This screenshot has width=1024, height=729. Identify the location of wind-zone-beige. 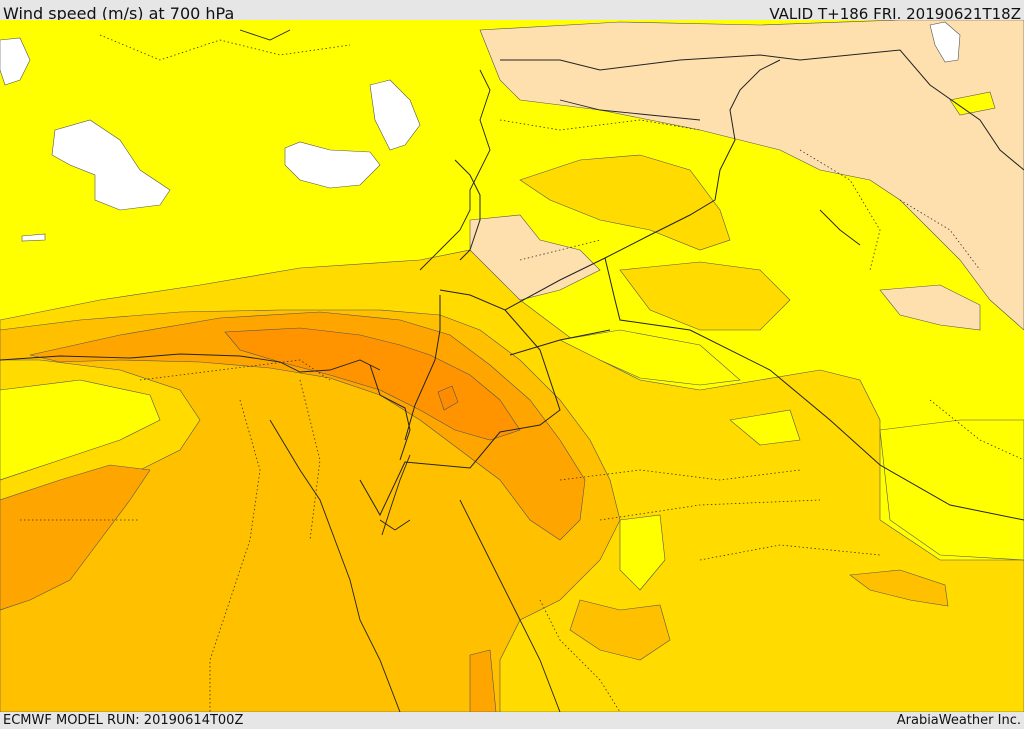
(930, 307).